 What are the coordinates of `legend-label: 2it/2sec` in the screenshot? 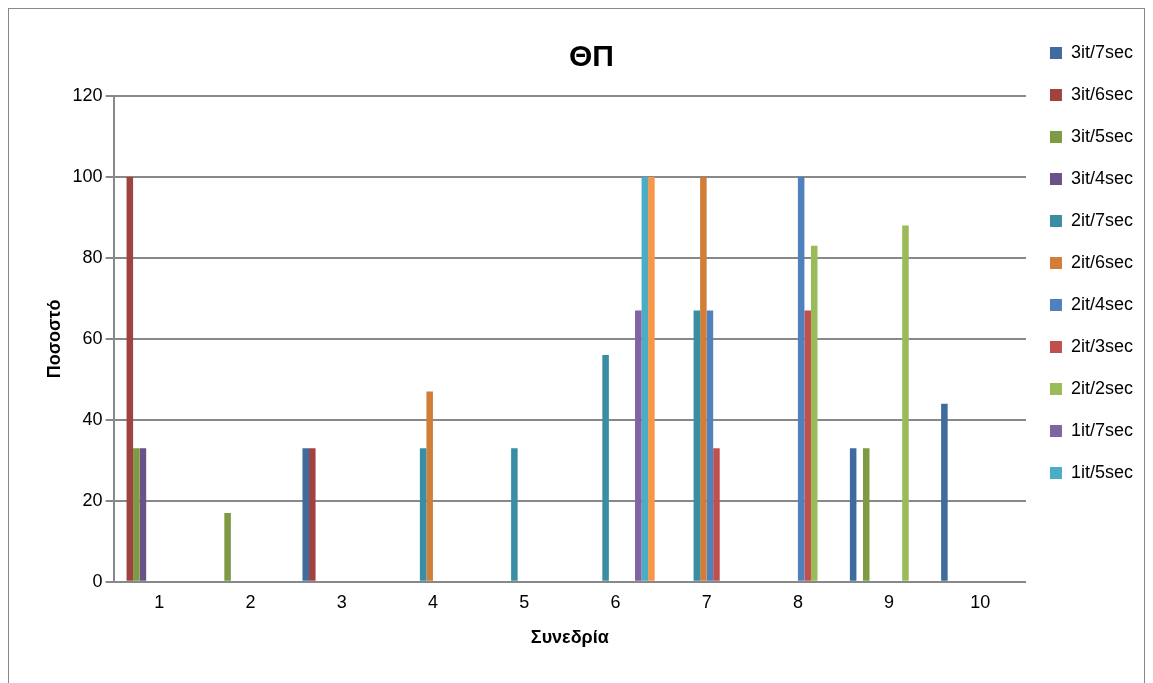 It's located at (1102, 387).